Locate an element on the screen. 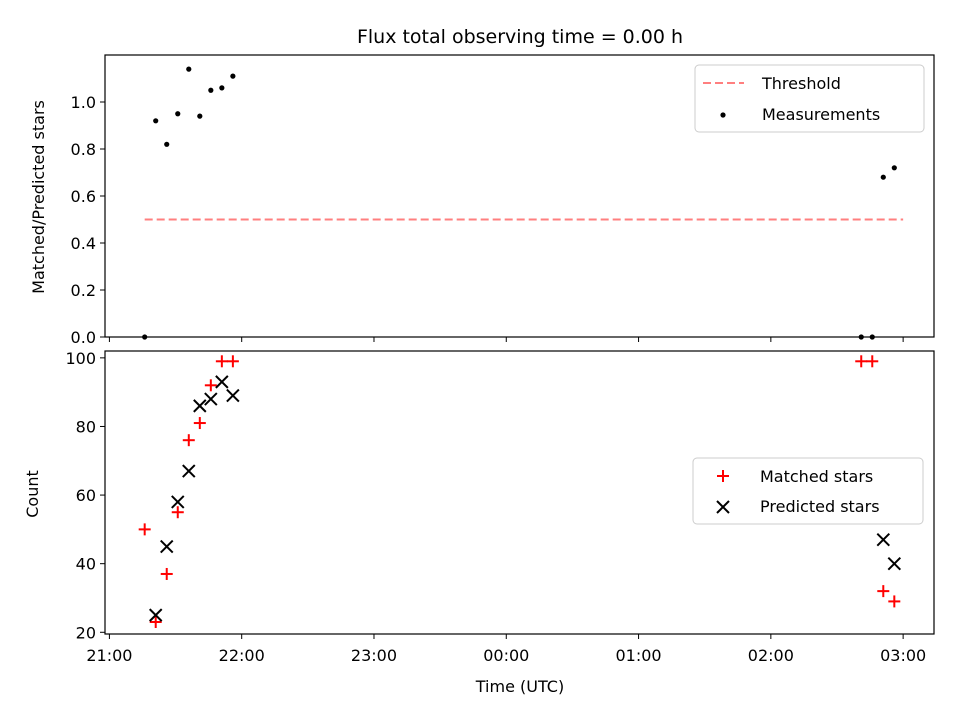  bottom-x-tick-label: 02:00 is located at coordinates (771, 655).